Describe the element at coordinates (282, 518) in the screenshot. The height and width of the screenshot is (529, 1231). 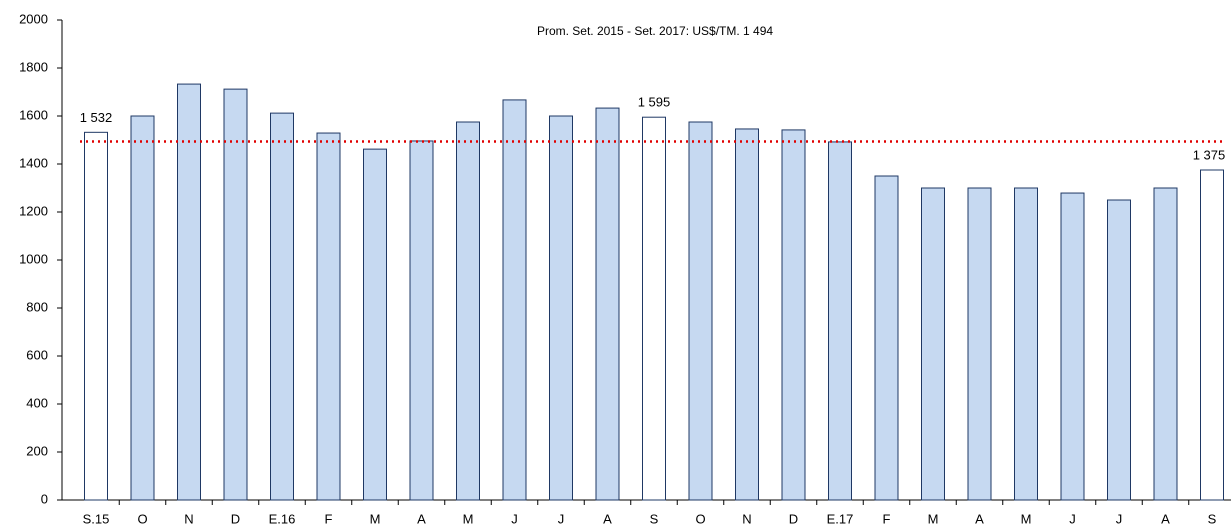
I see `x-tick-label: E.16` at that location.